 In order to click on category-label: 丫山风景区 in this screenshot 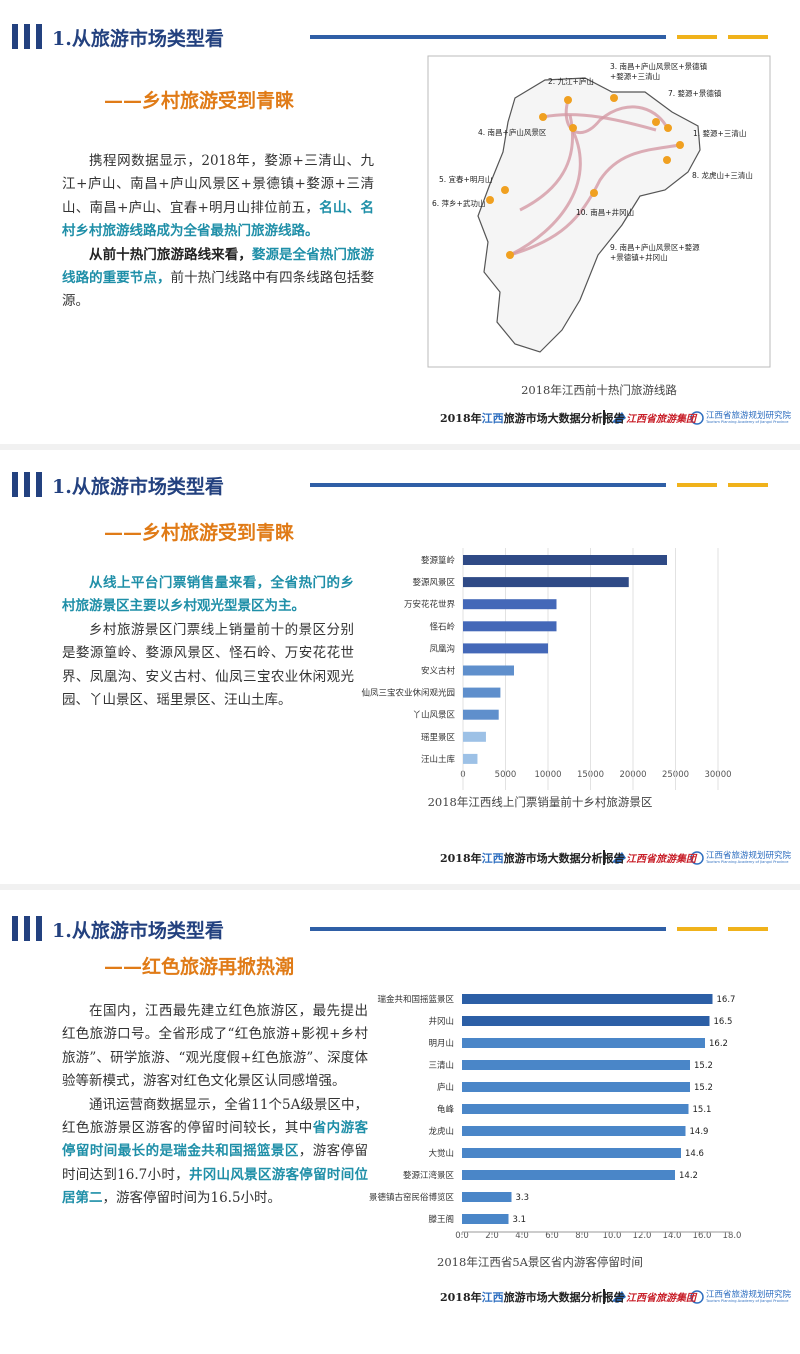, I will do `click(433, 715)`.